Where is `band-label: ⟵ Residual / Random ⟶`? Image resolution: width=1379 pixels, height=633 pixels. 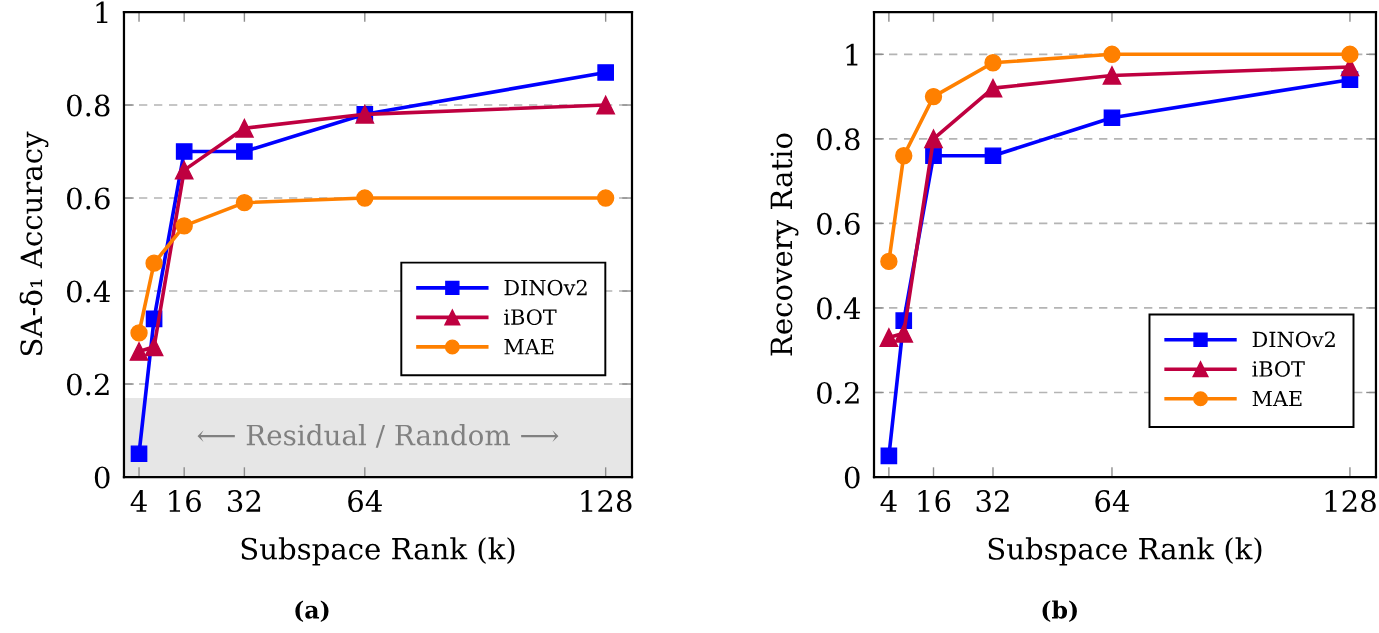
band-label: ⟵ Residual / Random ⟶ is located at coordinates (378, 436).